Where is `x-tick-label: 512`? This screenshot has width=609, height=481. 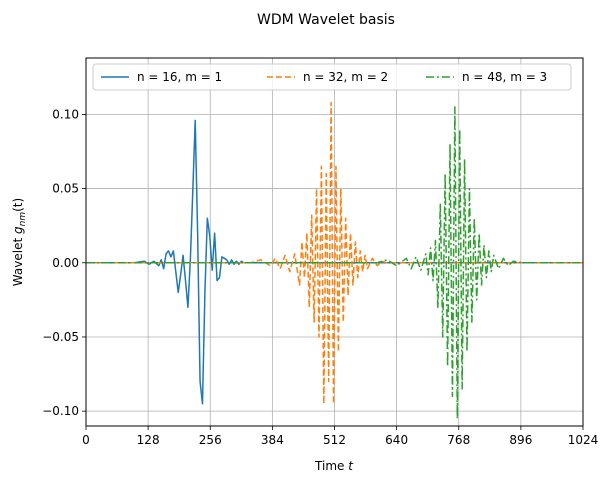
x-tick-label: 512 is located at coordinates (334, 440).